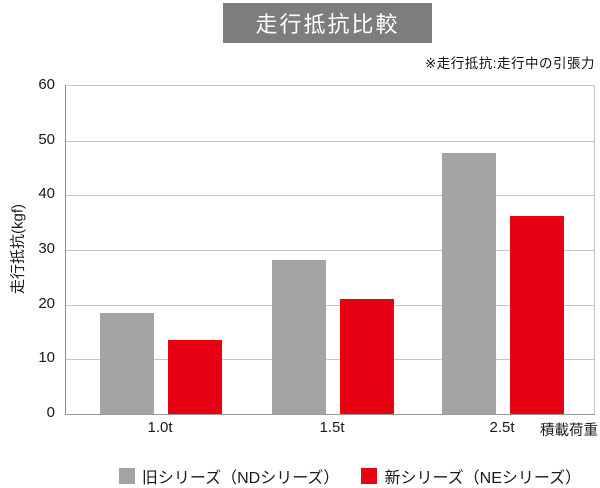  What do you see at coordinates (27, 248) in the screenshot?
I see `y-axis-ticks: 0 10 20 30 40 50 60` at bounding box center [27, 248].